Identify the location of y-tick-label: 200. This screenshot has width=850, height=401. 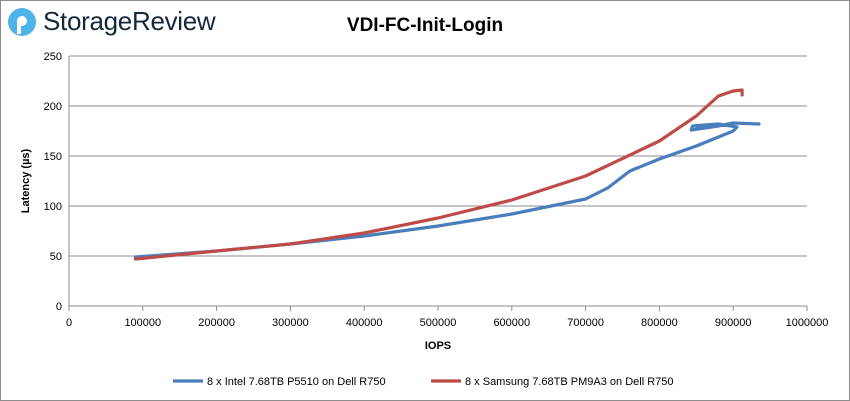
(53, 107).